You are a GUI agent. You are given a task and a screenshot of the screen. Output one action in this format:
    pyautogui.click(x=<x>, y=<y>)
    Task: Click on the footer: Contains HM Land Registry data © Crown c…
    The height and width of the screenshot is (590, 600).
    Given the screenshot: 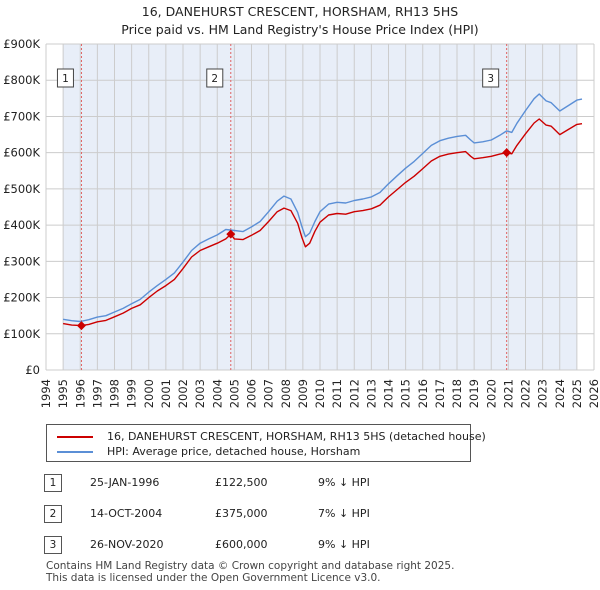 What is the action you would take?
    pyautogui.click(x=250, y=572)
    